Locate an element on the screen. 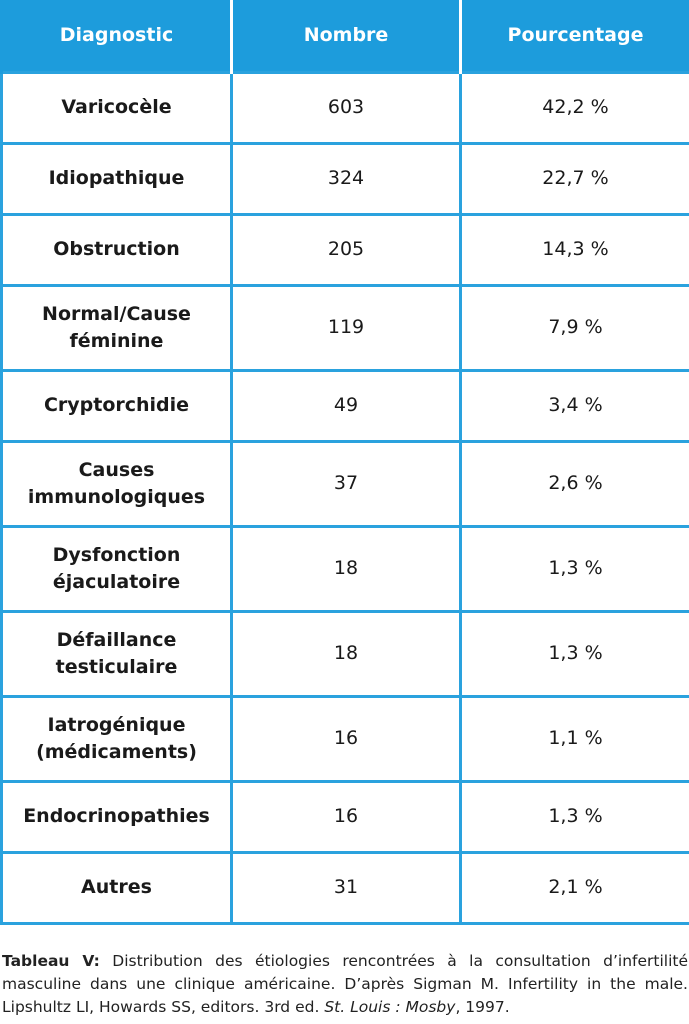 The height and width of the screenshot is (1024, 689). diagnostic-cell: Obstruction is located at coordinates (116, 249).